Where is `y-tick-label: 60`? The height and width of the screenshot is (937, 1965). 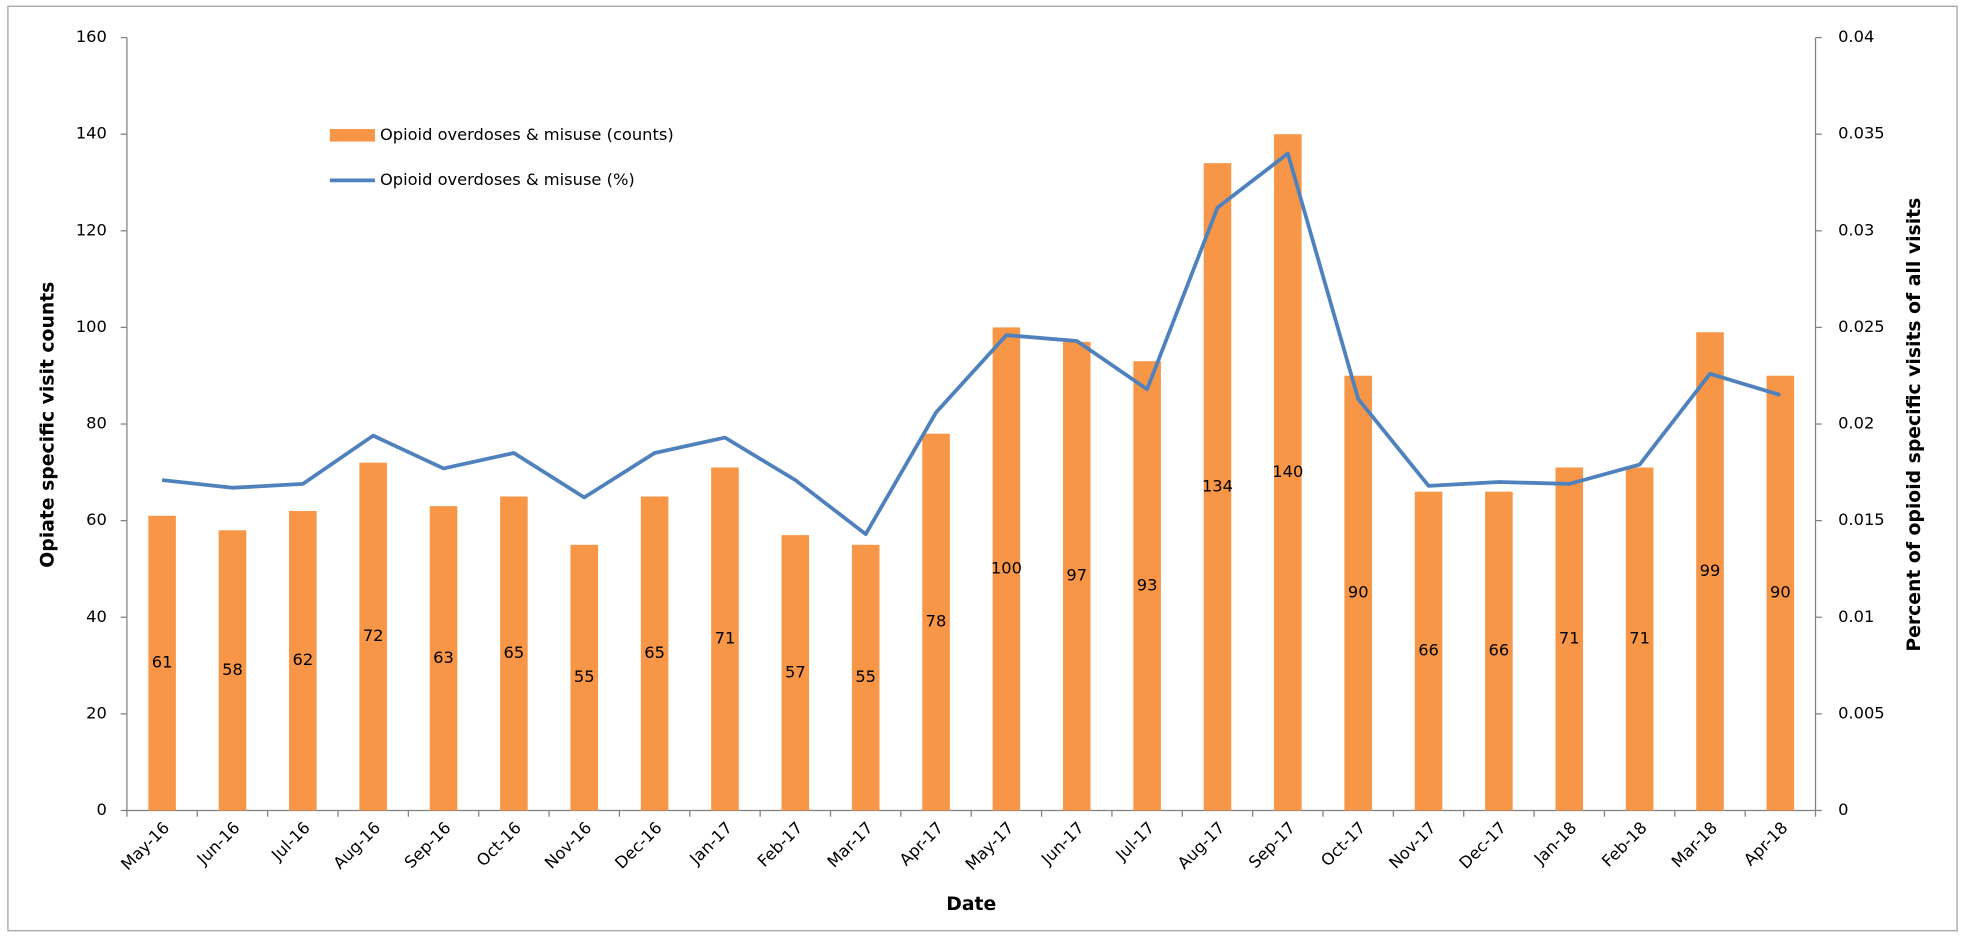 y-tick-label: 60 is located at coordinates (96, 519).